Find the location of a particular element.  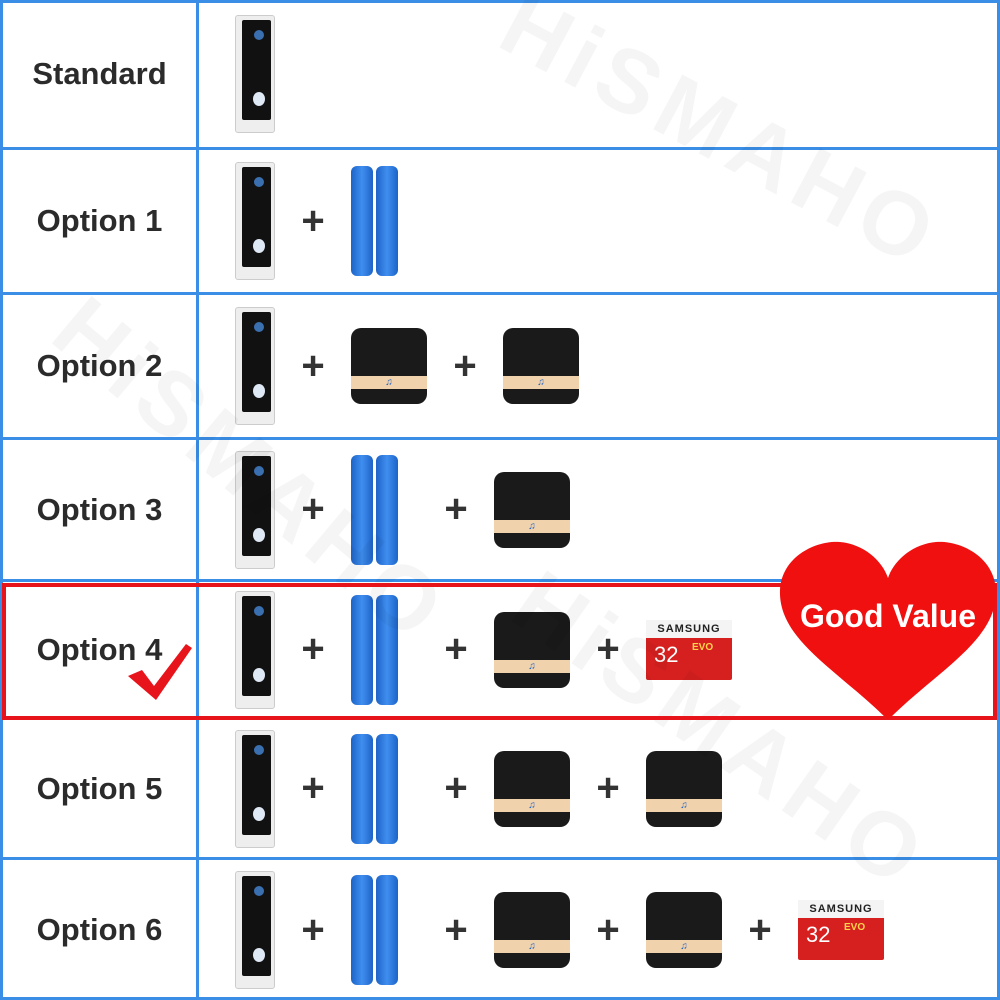

option-row: Standard is located at coordinates (501, 75).